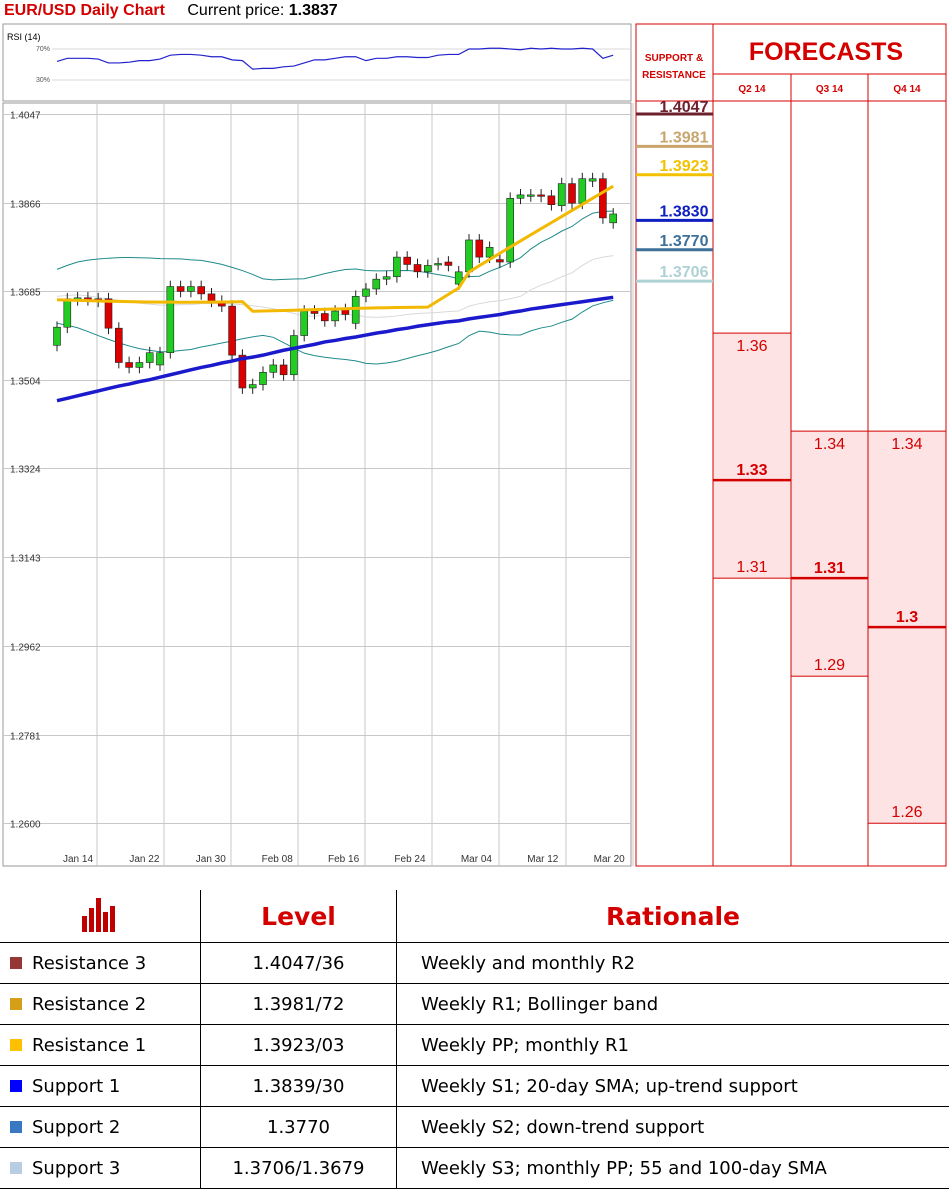 This screenshot has height=1190, width=949. Describe the element at coordinates (829, 568) in the screenshot. I see `forecast-mid-label: 1.31` at that location.